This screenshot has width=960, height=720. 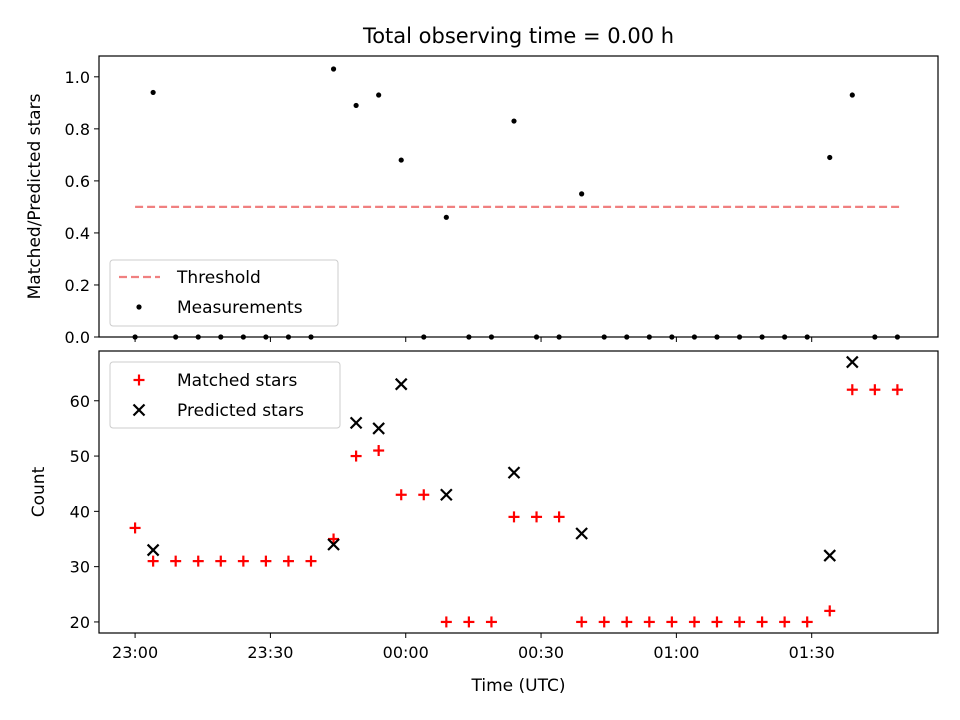 I want to click on x-tick-label: 00:30, so click(x=541, y=652).